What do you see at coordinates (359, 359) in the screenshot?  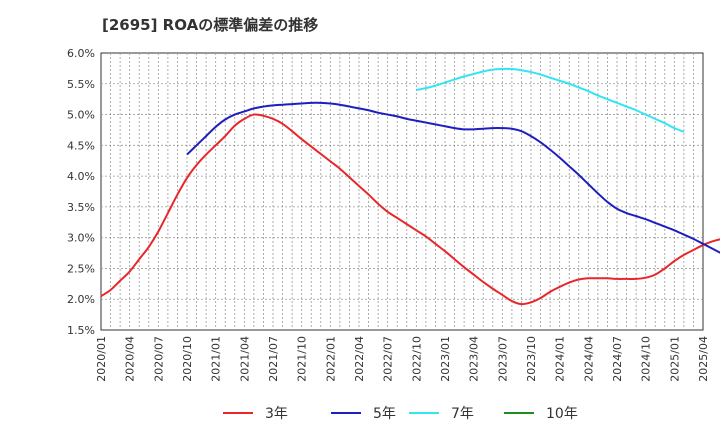 I see `x-tick-label: 2022/04` at bounding box center [359, 359].